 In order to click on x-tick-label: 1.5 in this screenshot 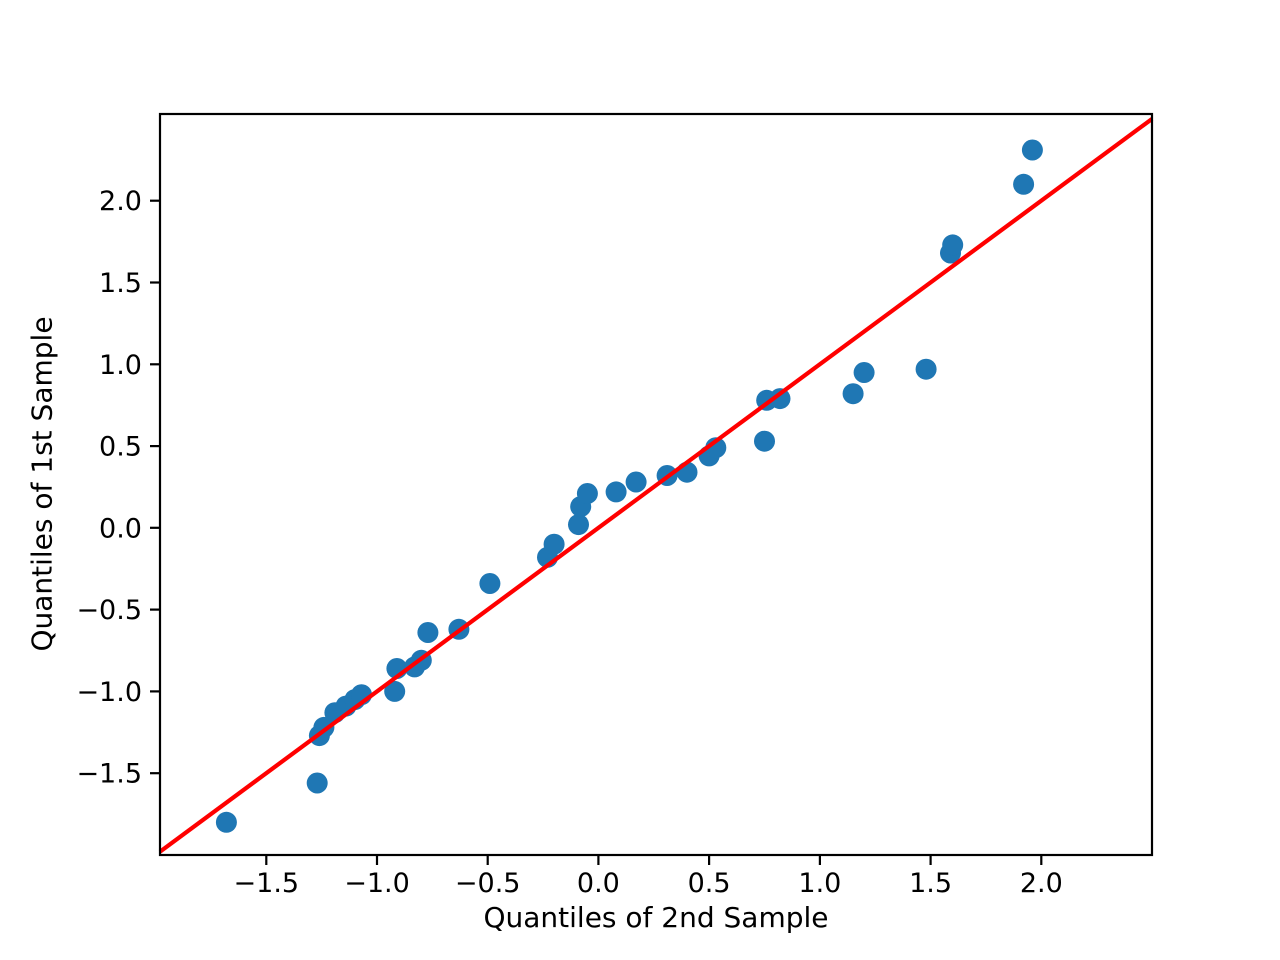, I will do `click(930, 883)`.